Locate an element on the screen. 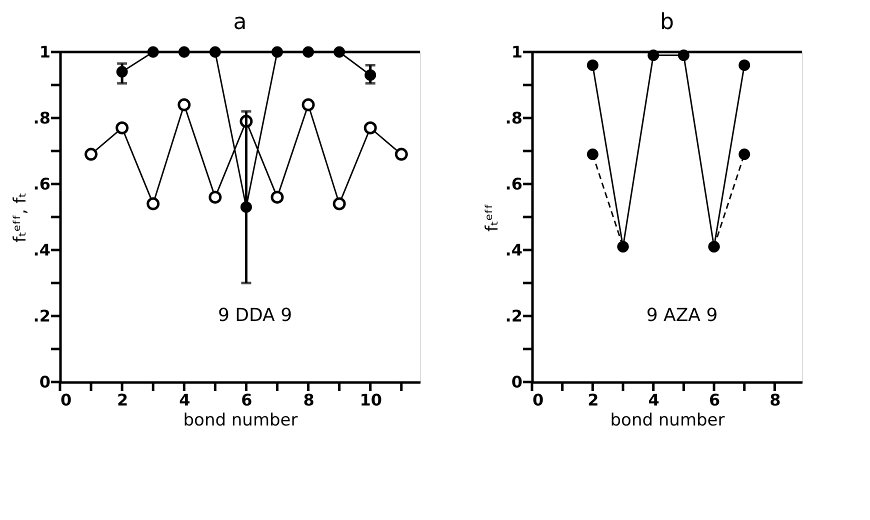  annotation: 9 AZA 9 is located at coordinates (682, 315).